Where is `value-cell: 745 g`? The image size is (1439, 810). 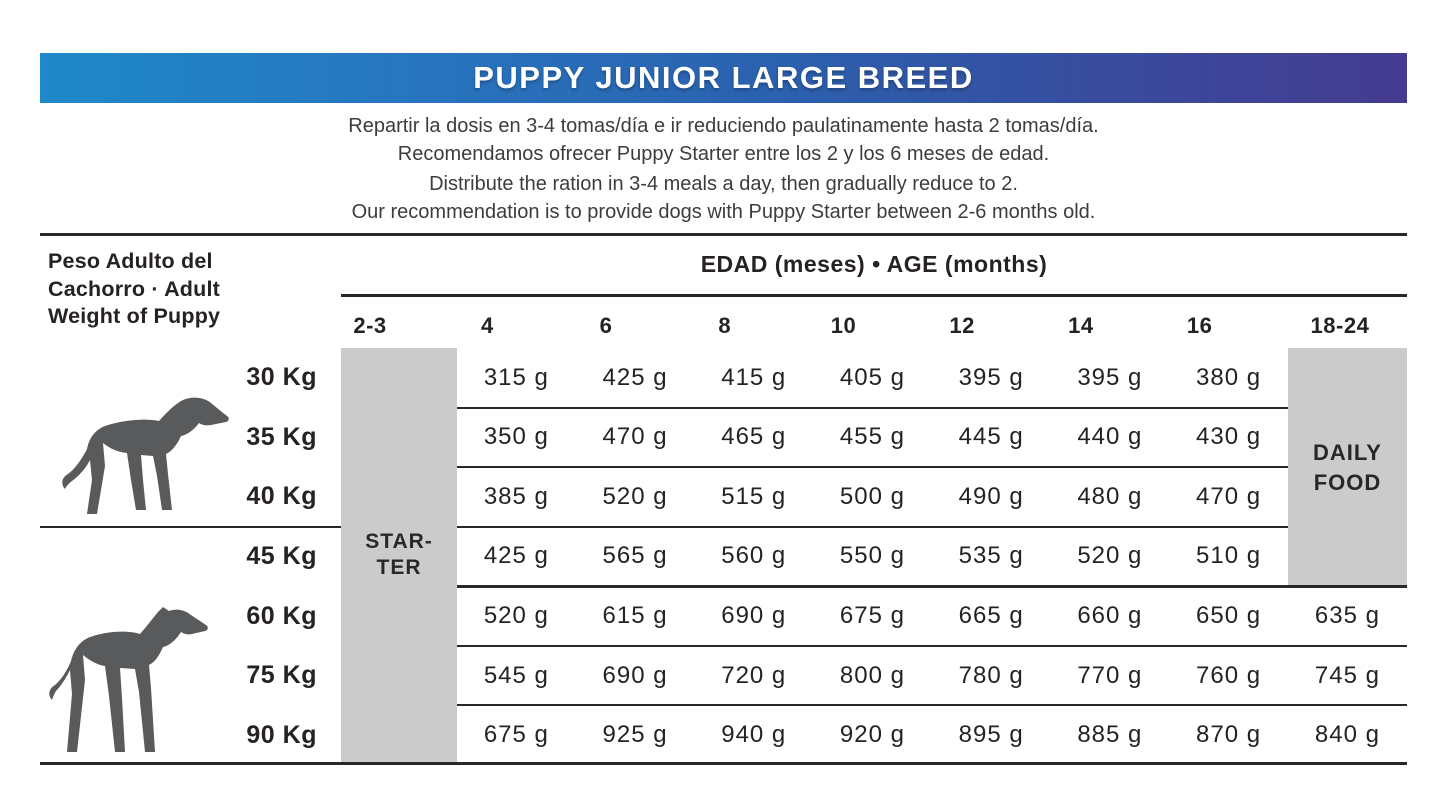
value-cell: 745 g is located at coordinates (1347, 675).